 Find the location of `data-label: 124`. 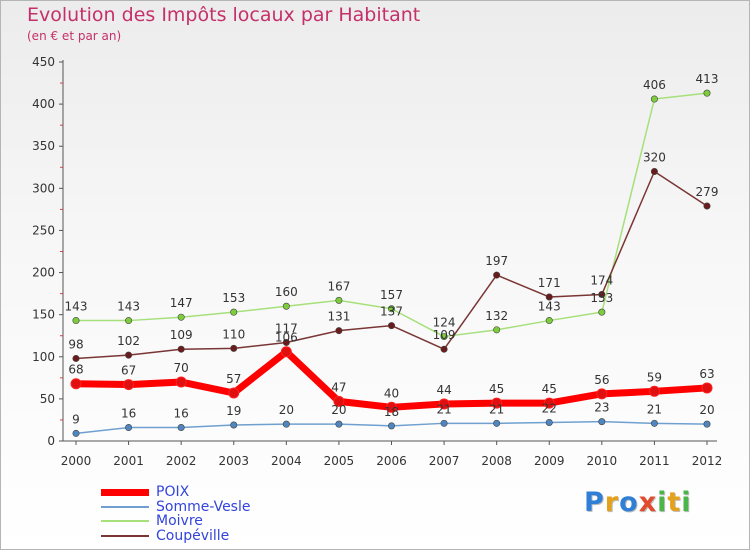

data-label: 124 is located at coordinates (444, 323).